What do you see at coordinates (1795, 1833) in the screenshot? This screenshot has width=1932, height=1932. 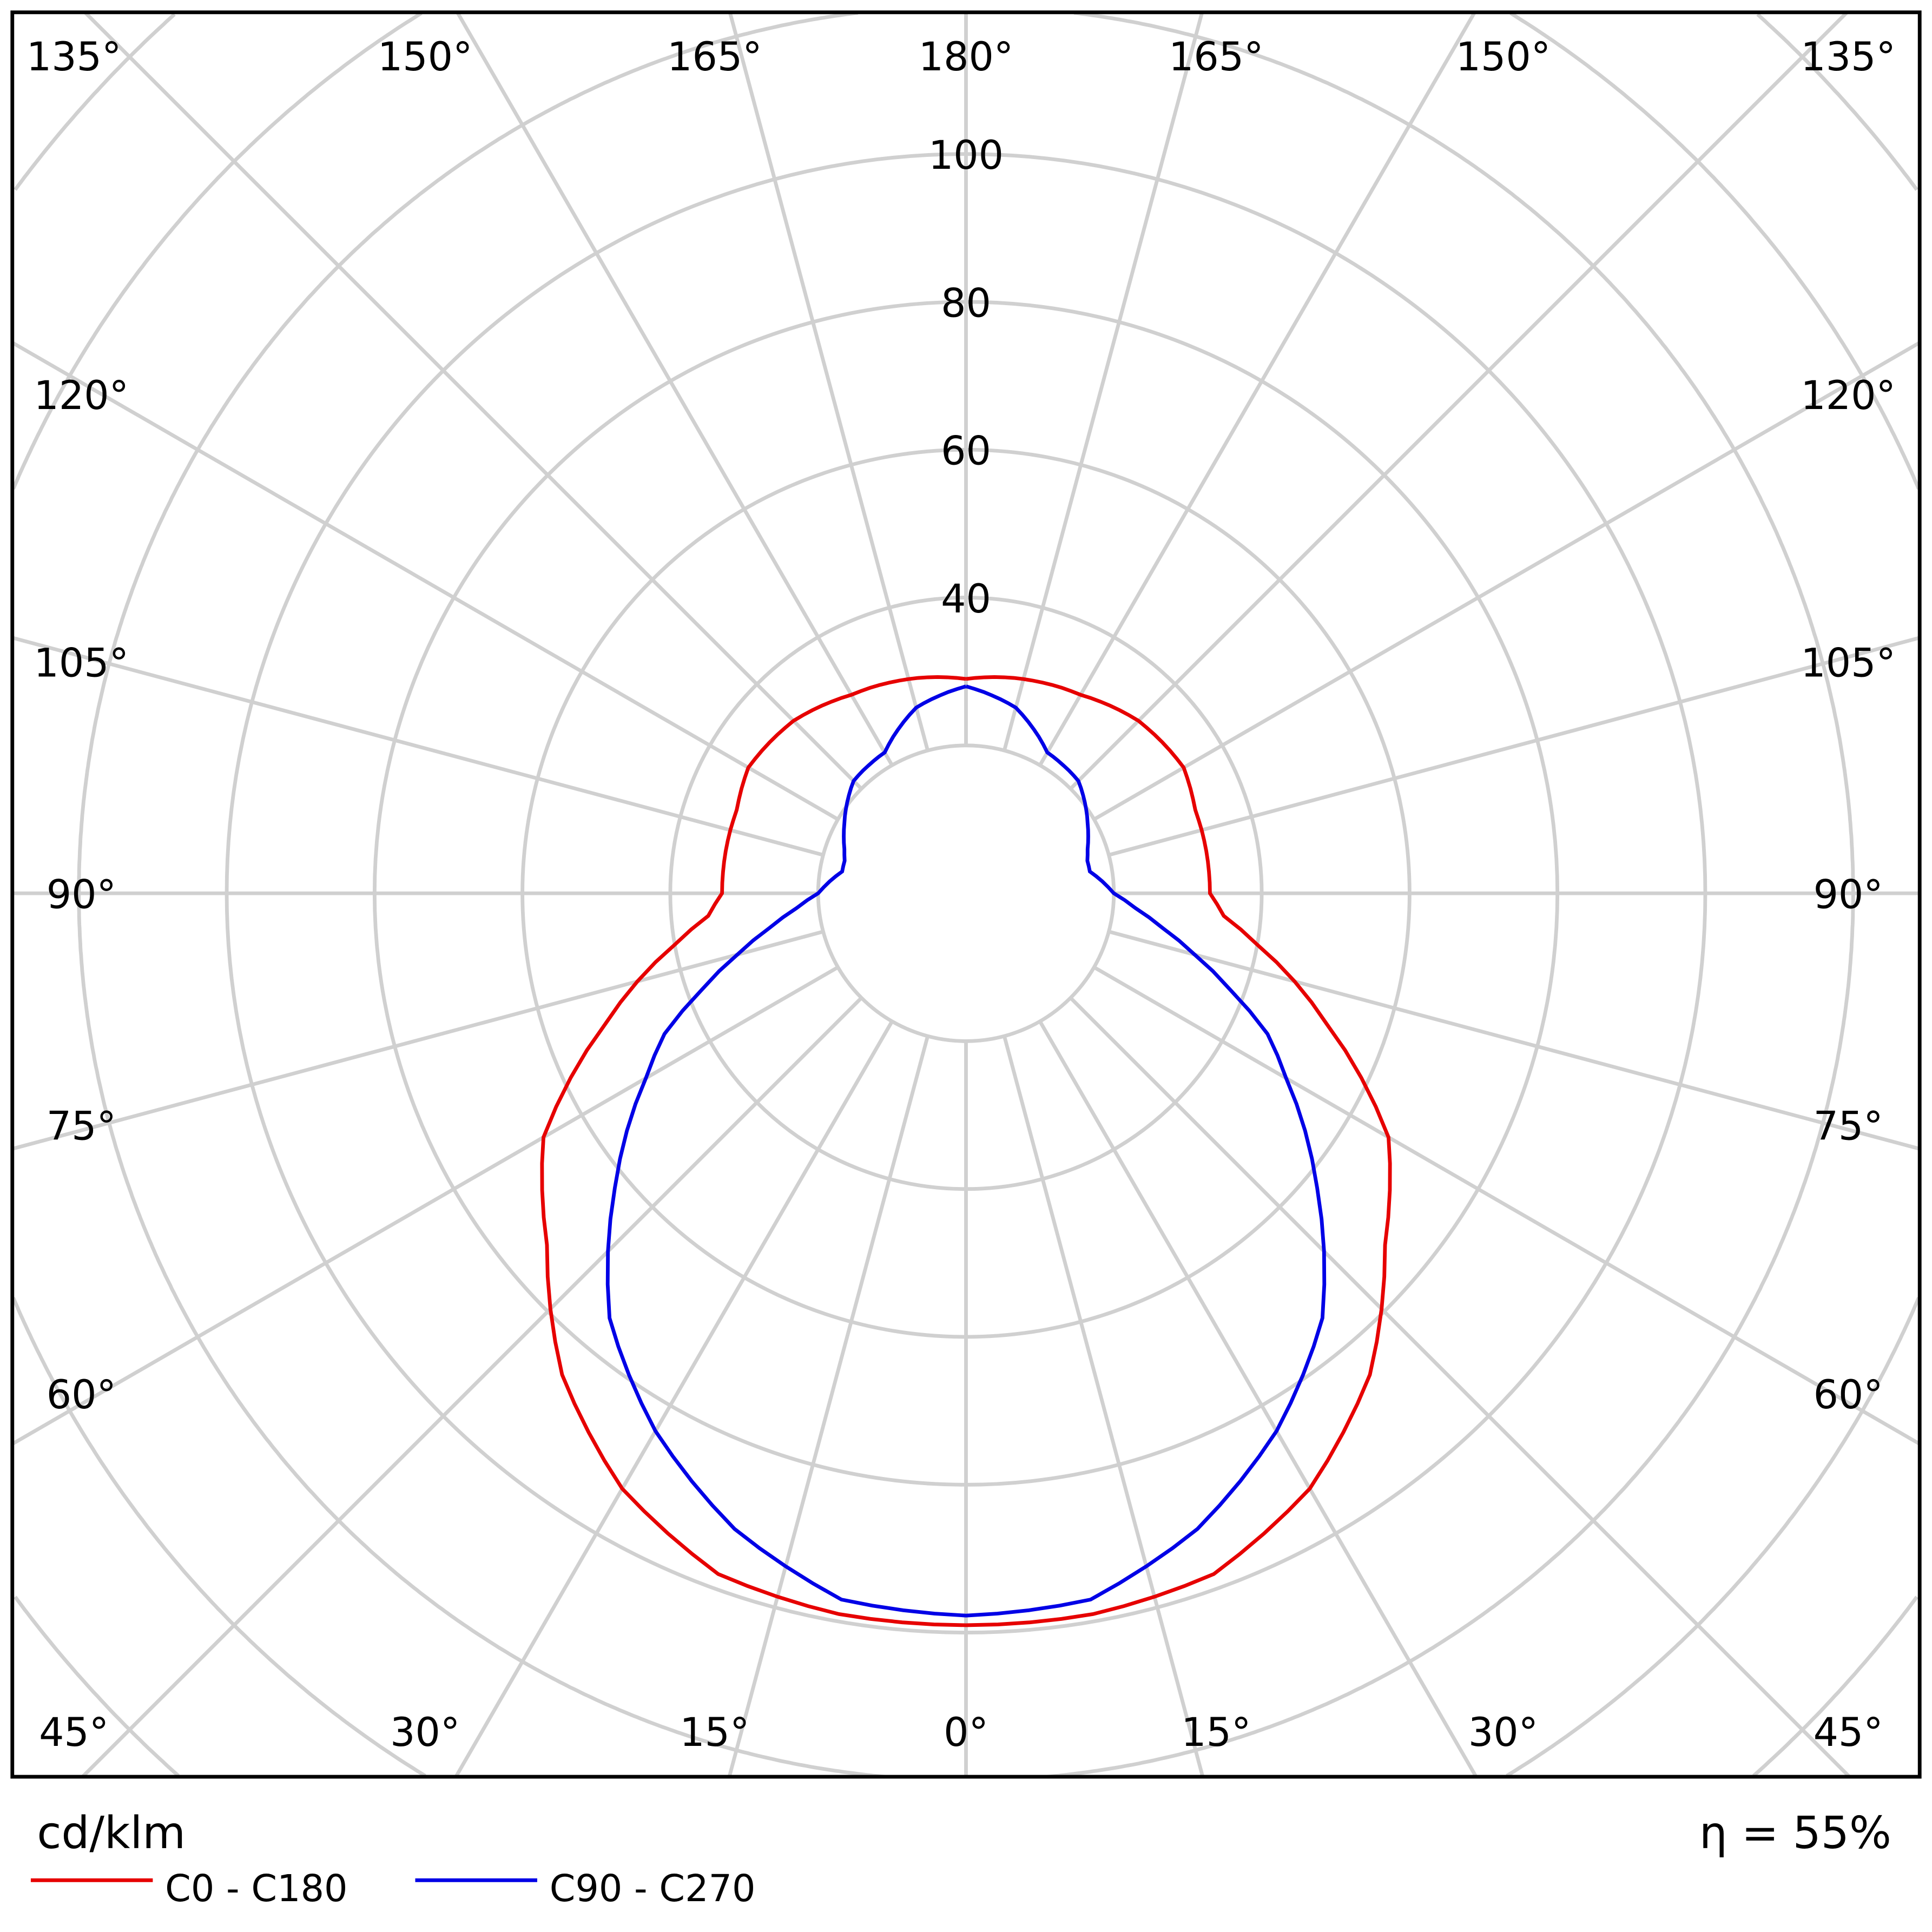 I see `efficiency-label: η = 55%` at bounding box center [1795, 1833].